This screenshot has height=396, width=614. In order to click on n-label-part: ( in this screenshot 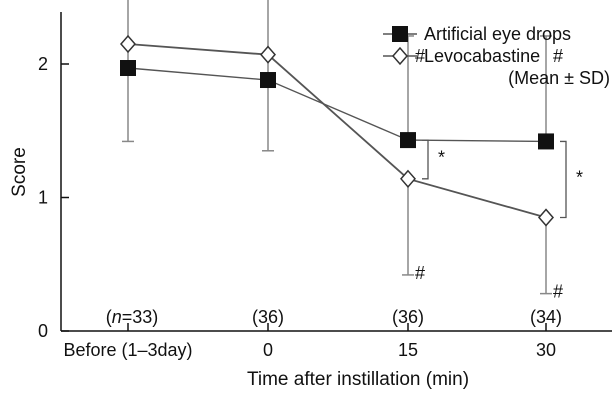, I will do `click(109, 317)`.